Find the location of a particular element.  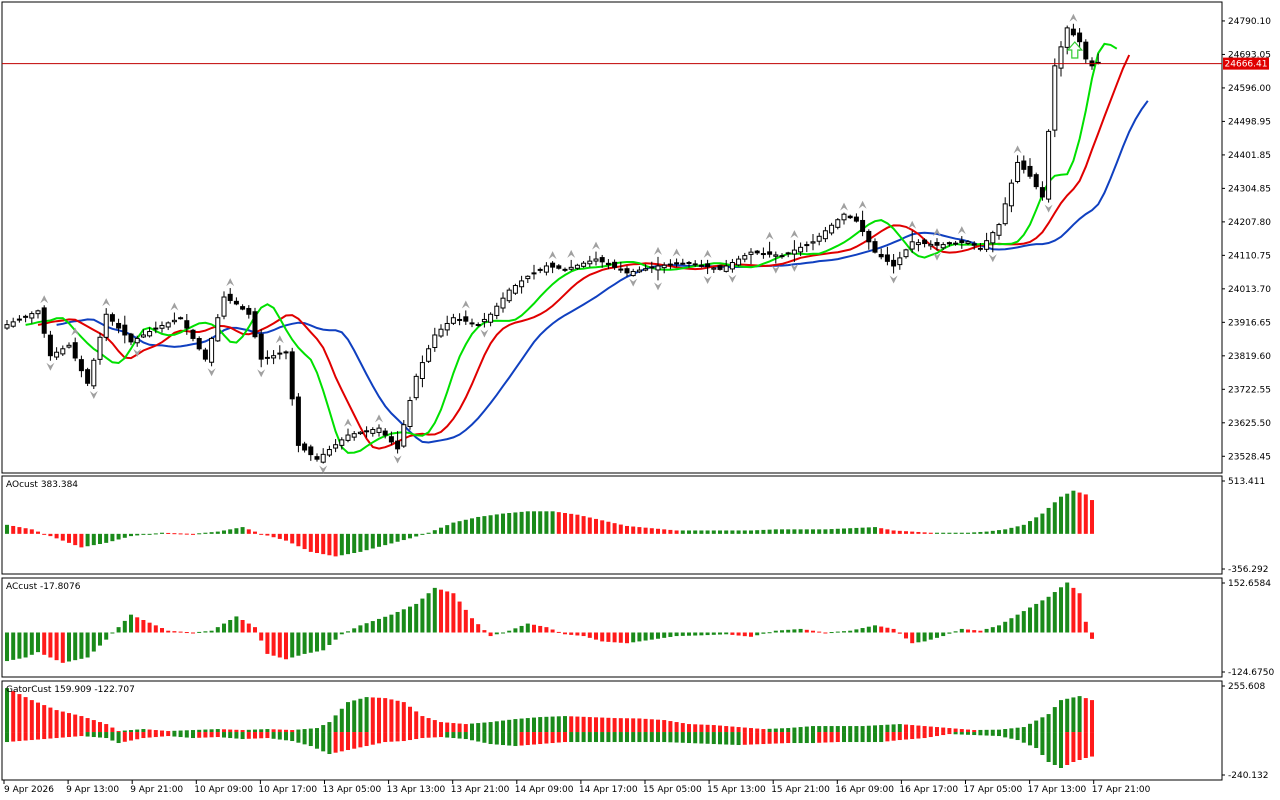

pane-frame-ao is located at coordinates (612, 525).